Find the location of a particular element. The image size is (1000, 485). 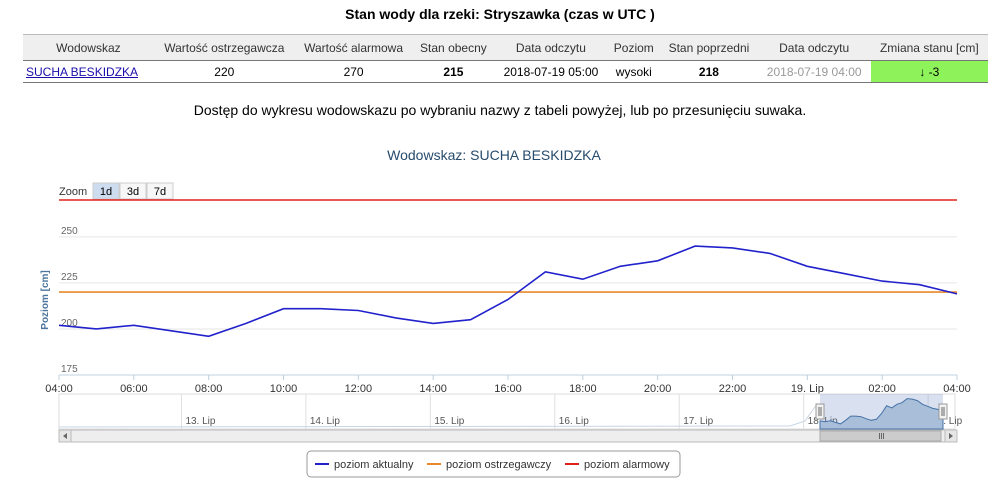

level-value: wysoki is located at coordinates (634, 71).